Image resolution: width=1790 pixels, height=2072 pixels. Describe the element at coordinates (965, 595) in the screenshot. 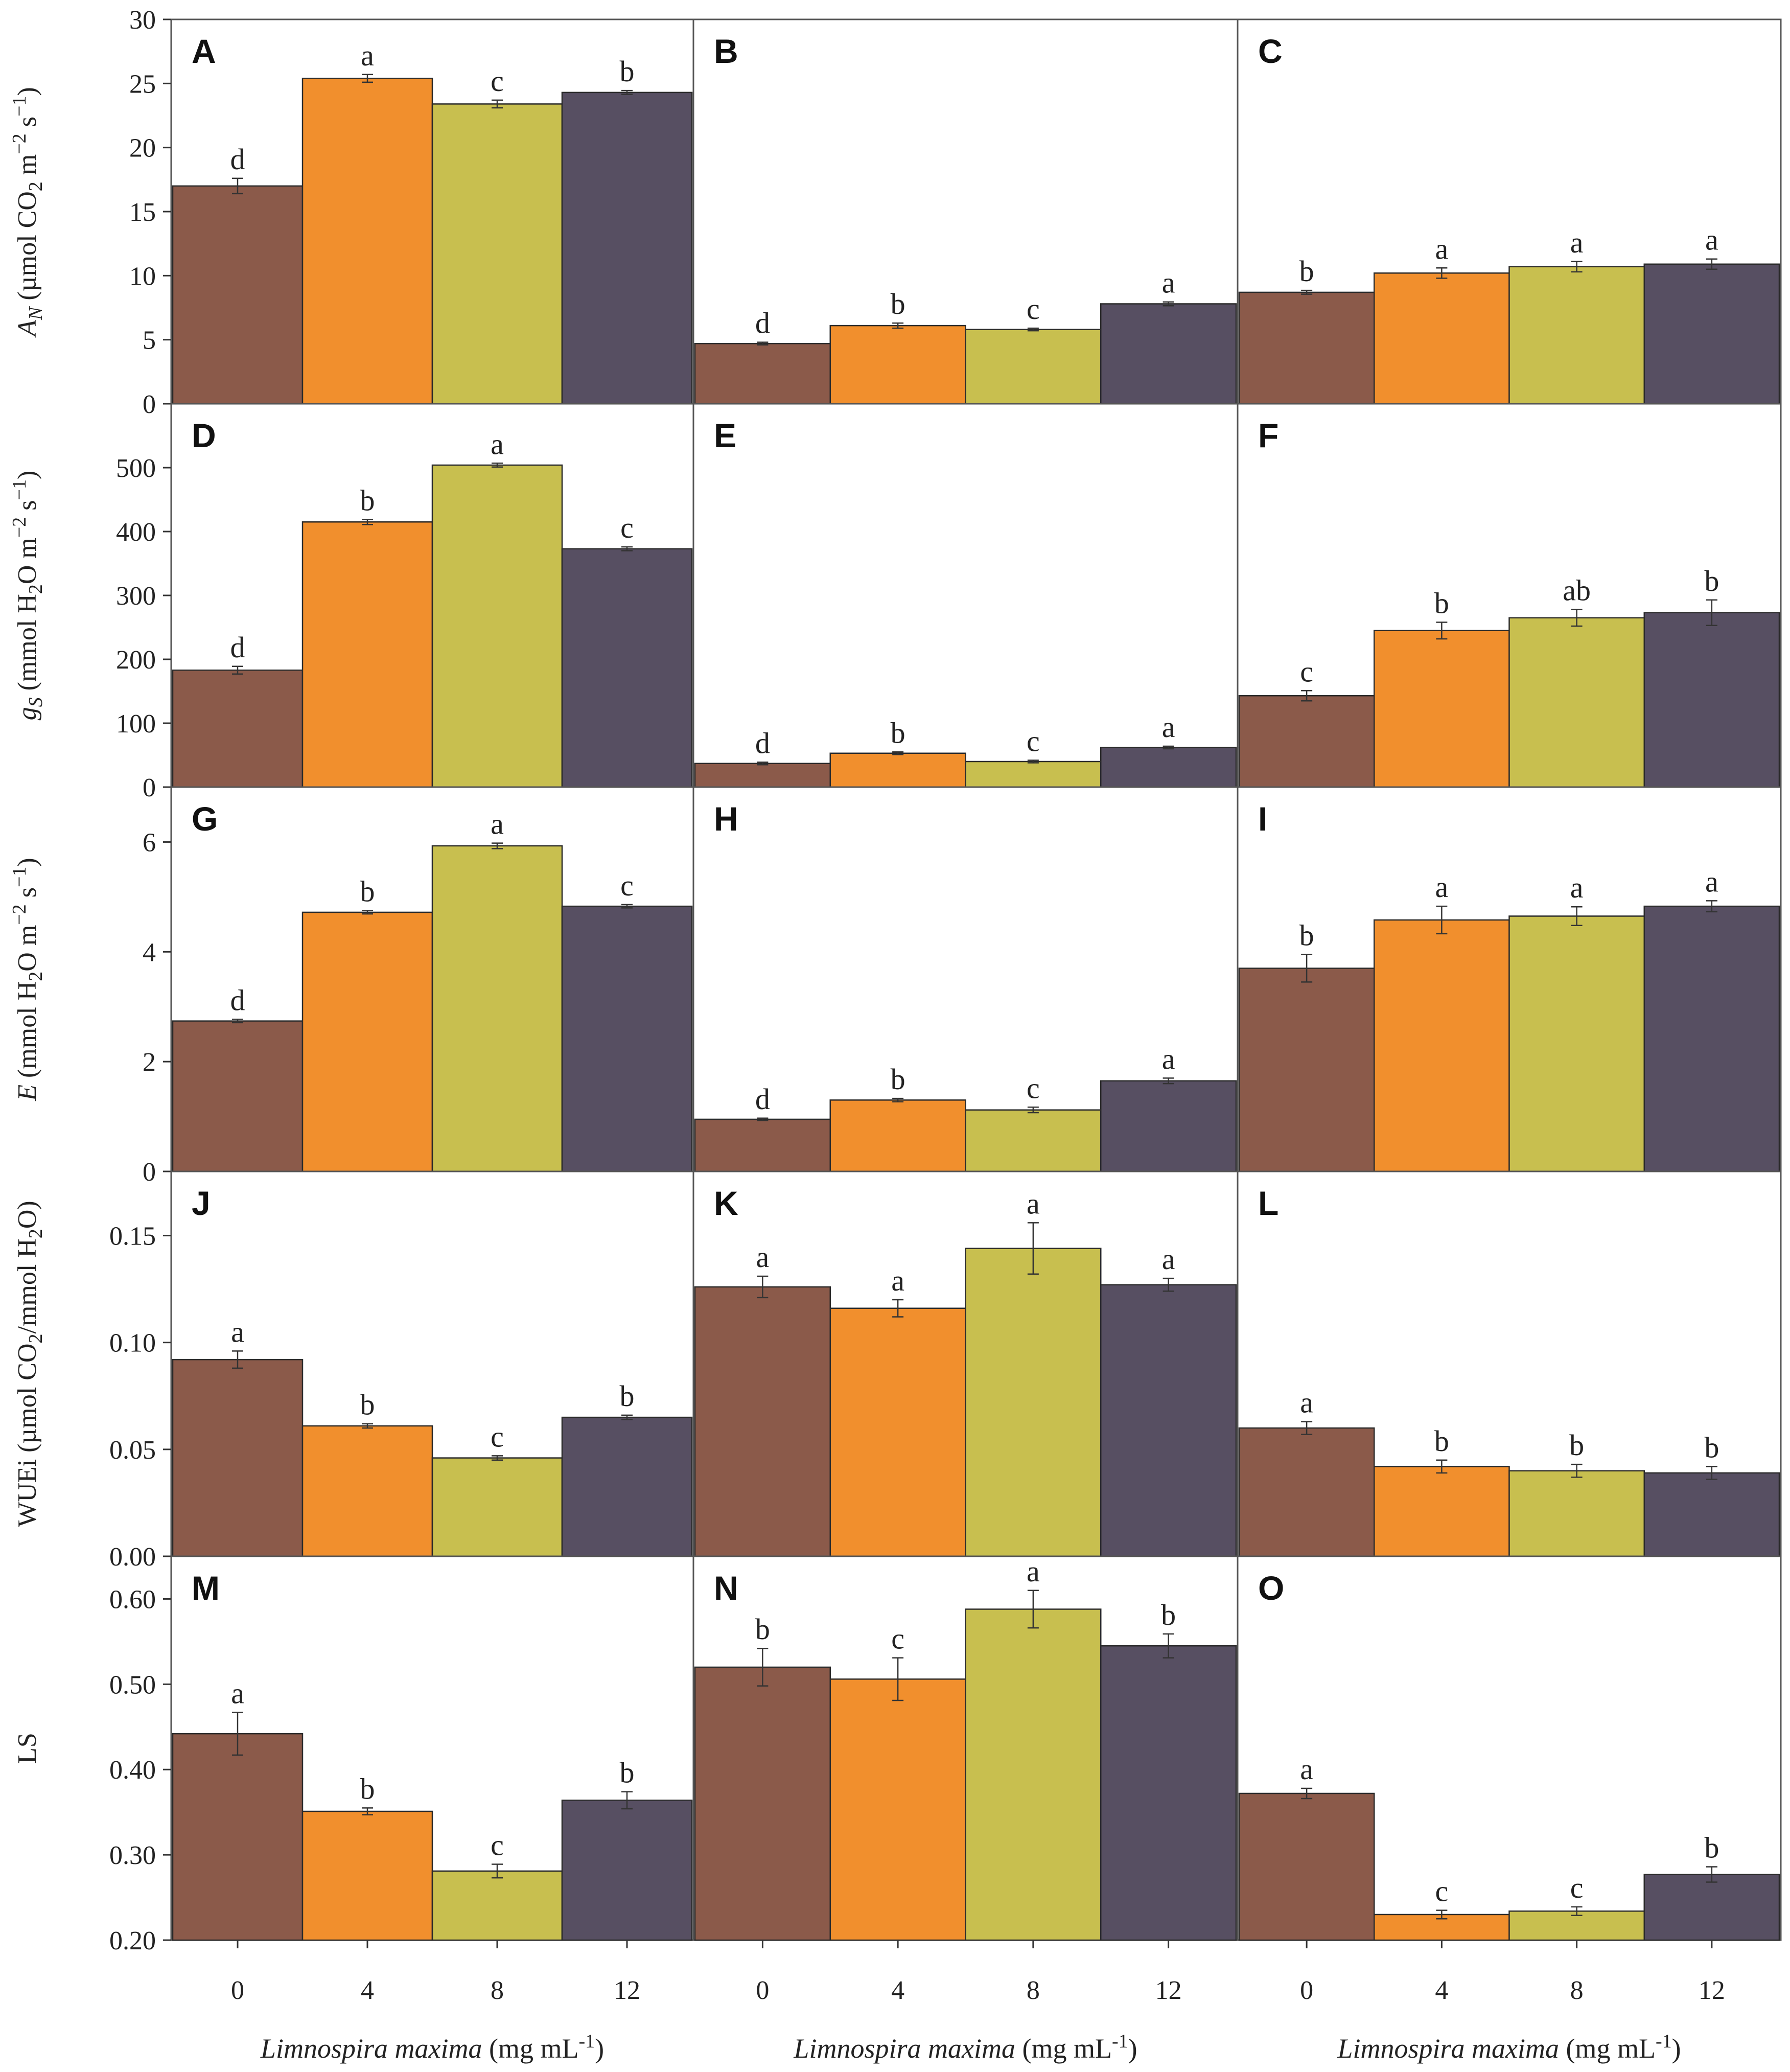

I see `panel-E: d b c a E` at that location.